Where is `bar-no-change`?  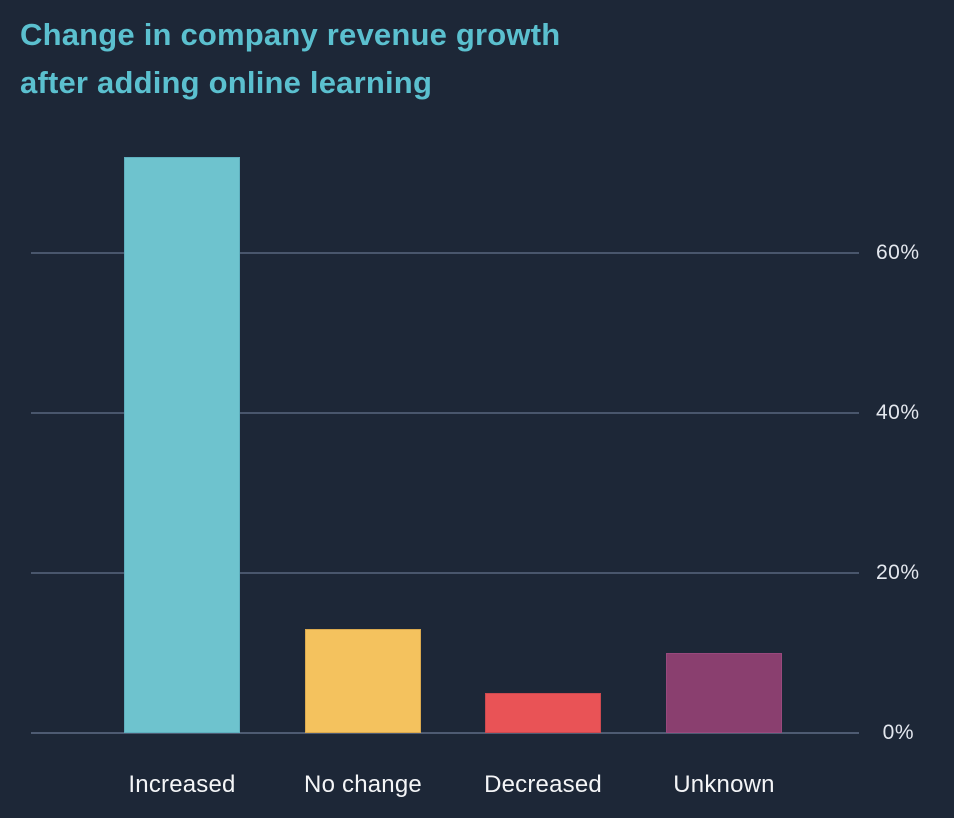 bar-no-change is located at coordinates (363, 681).